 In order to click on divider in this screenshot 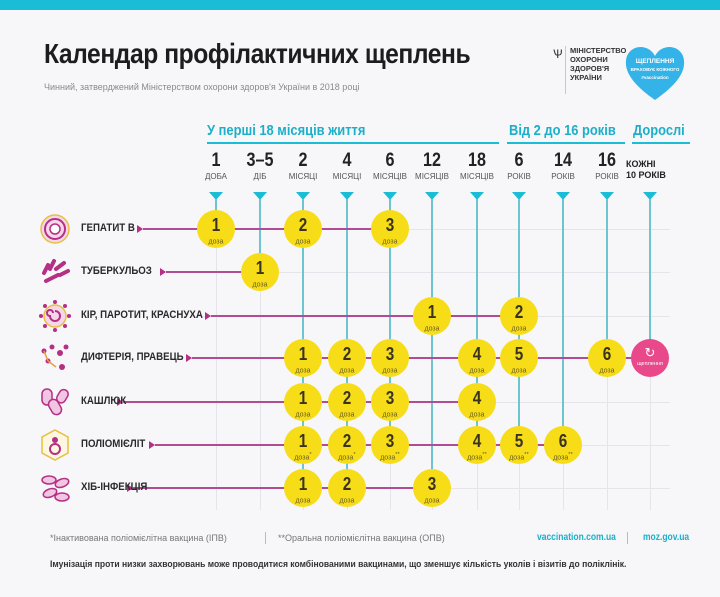, I will do `click(627, 538)`.